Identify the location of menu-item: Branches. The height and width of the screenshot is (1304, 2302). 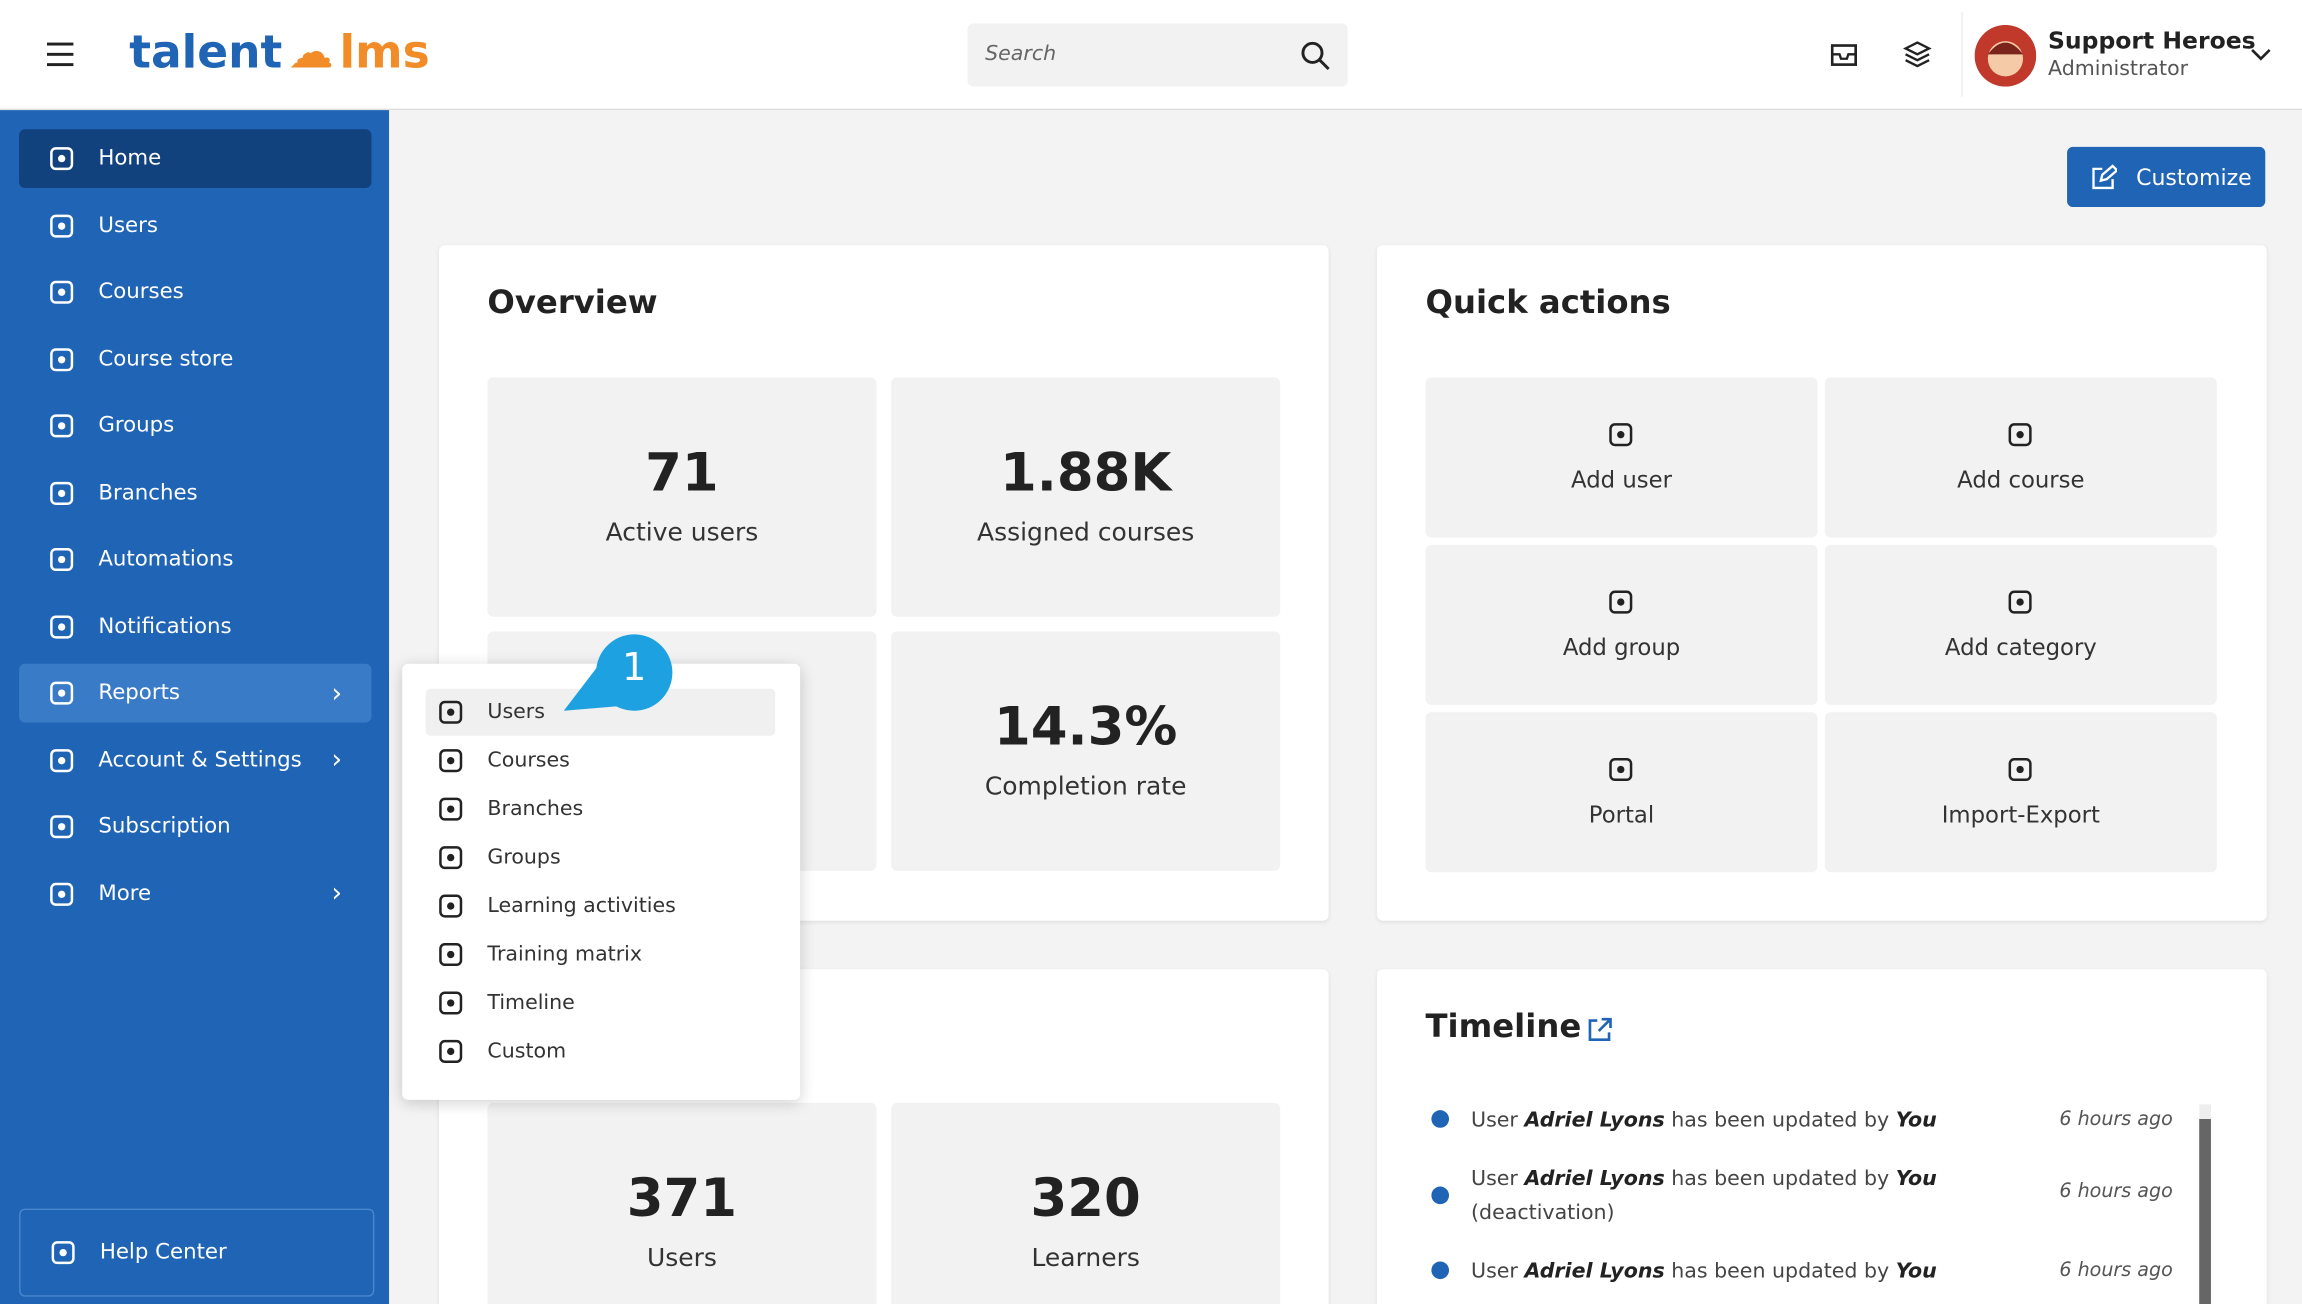
(600, 809).